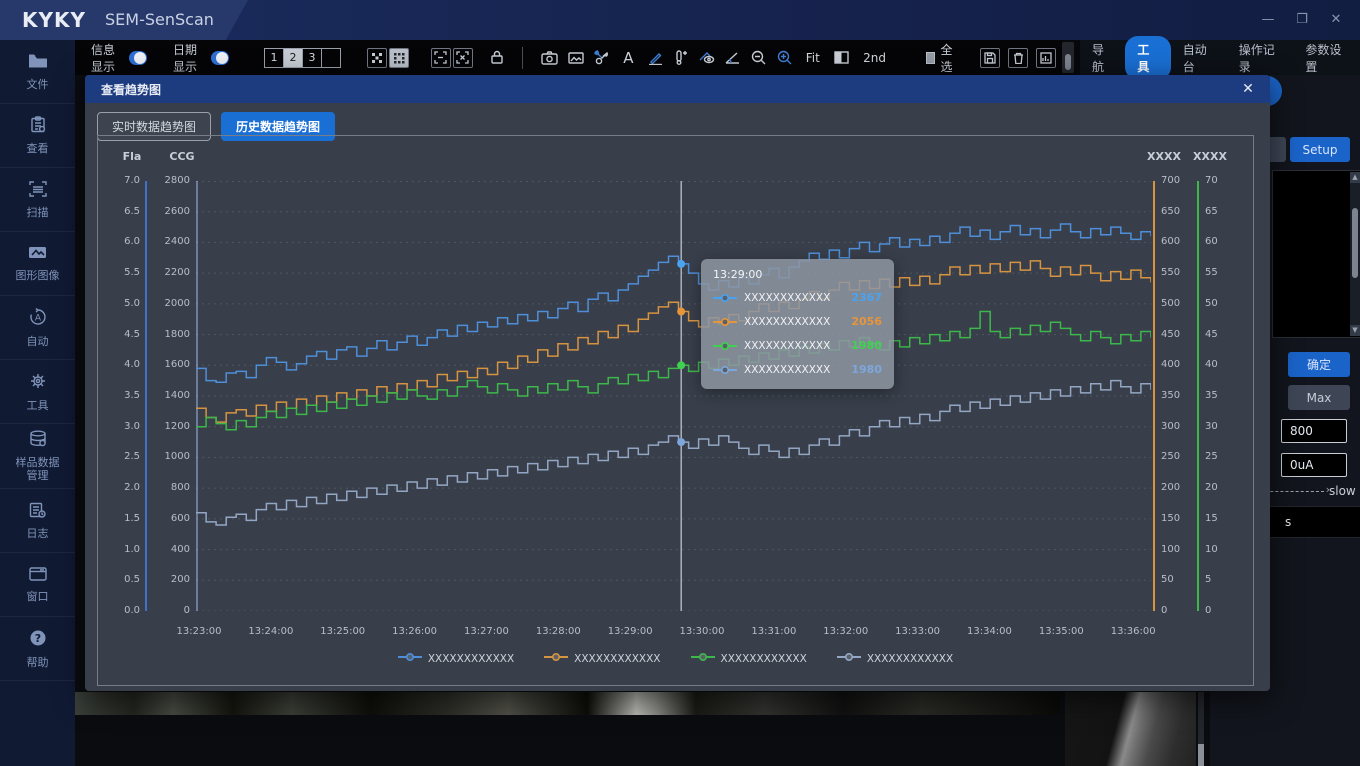 The width and height of the screenshot is (1360, 766). What do you see at coordinates (38, 63) in the screenshot?
I see `folder-icon` at bounding box center [38, 63].